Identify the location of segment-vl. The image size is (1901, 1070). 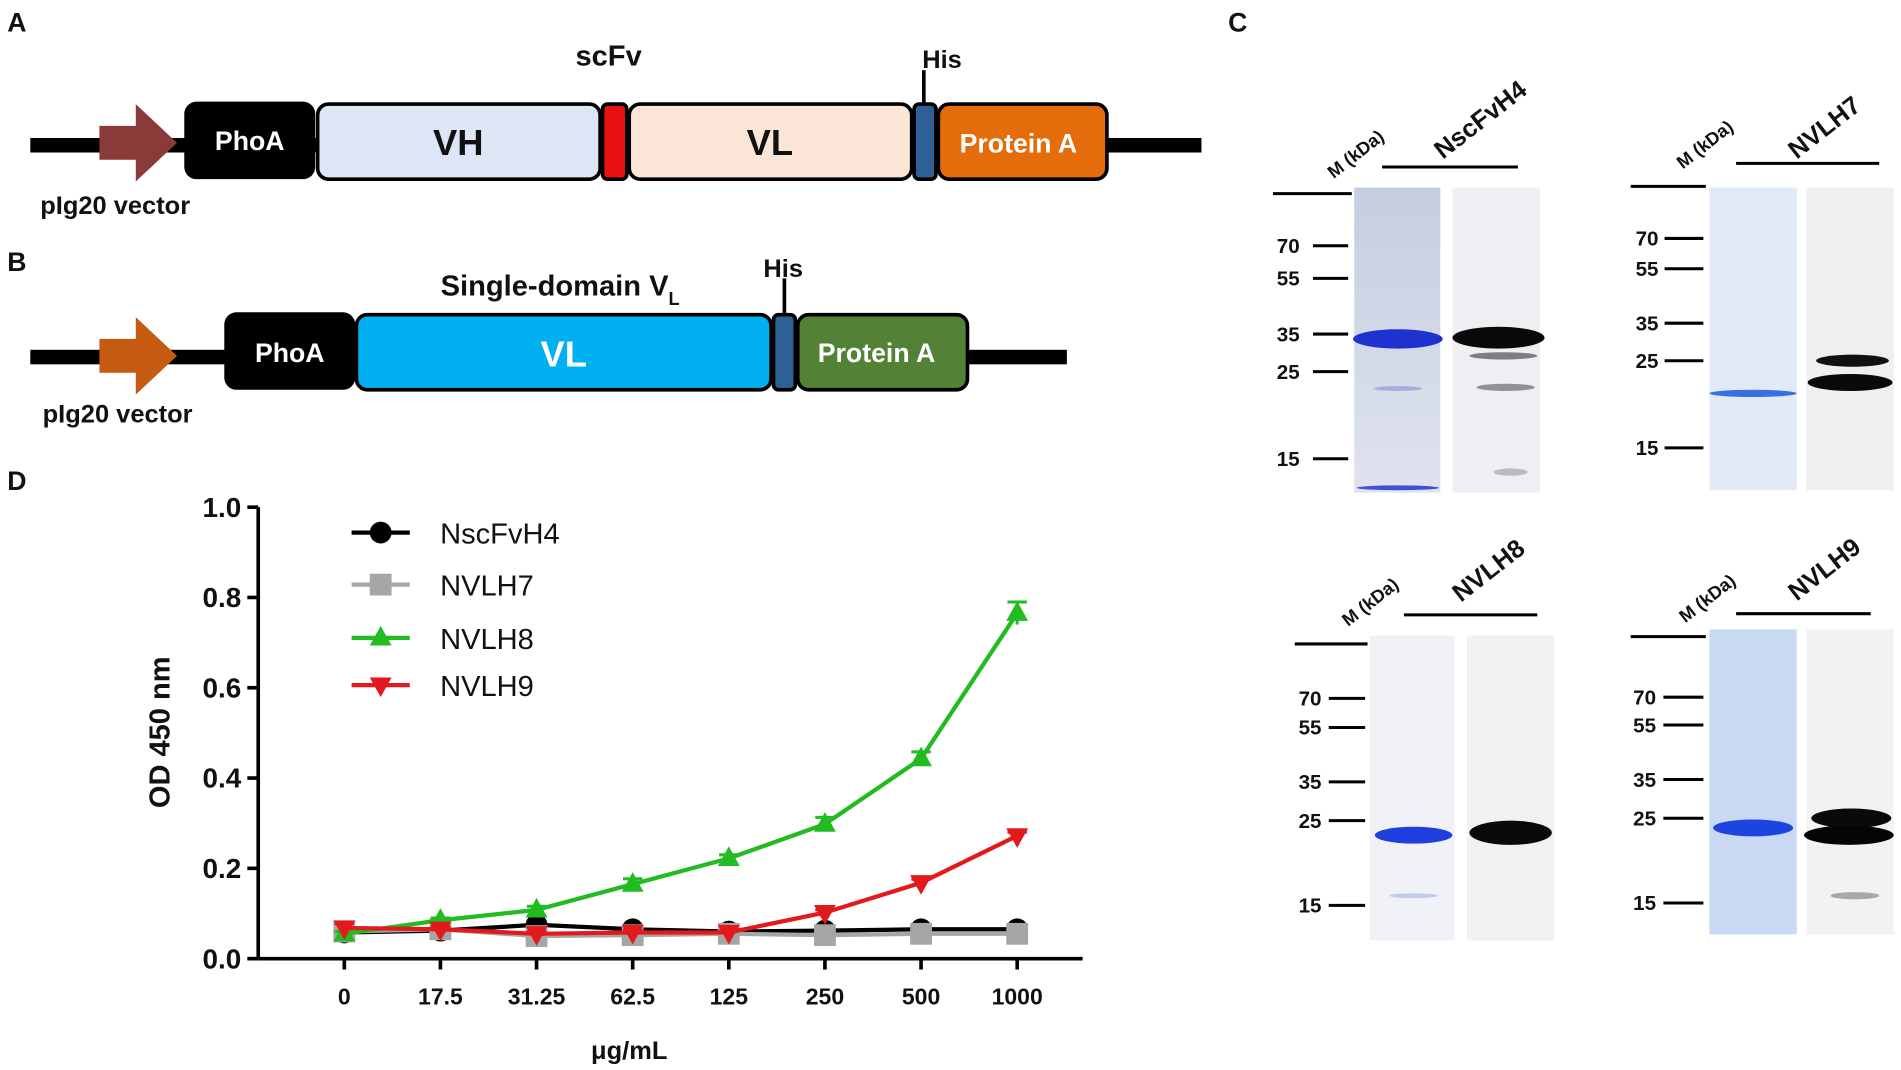
(770, 141).